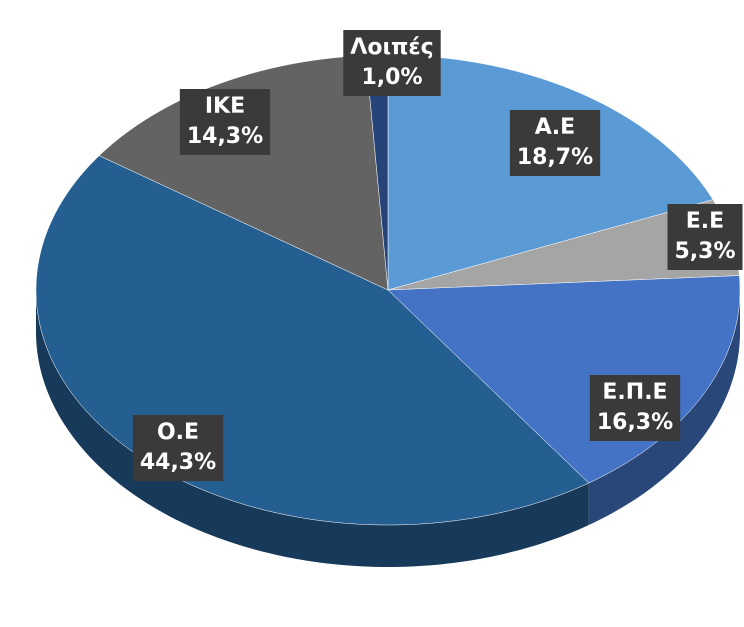 This screenshot has width=744, height=627. I want to click on slice-side, so click(664, 408).